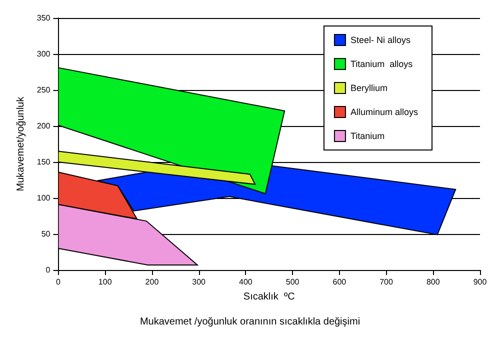 The image size is (500, 344). I want to click on x-tick-label: 700, so click(387, 282).